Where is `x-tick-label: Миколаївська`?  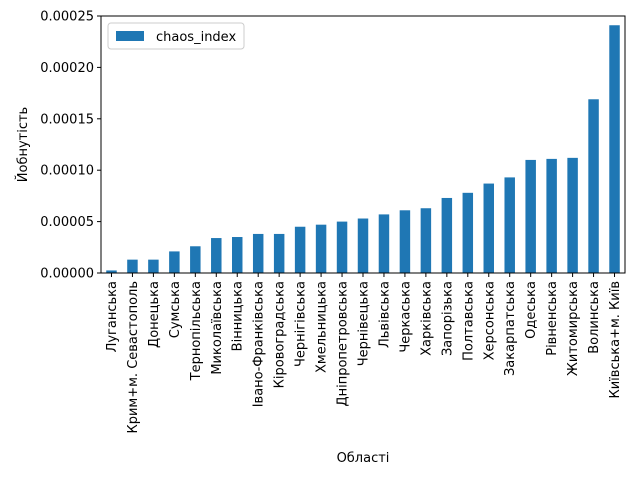 x-tick-label: Миколаївська is located at coordinates (217, 328).